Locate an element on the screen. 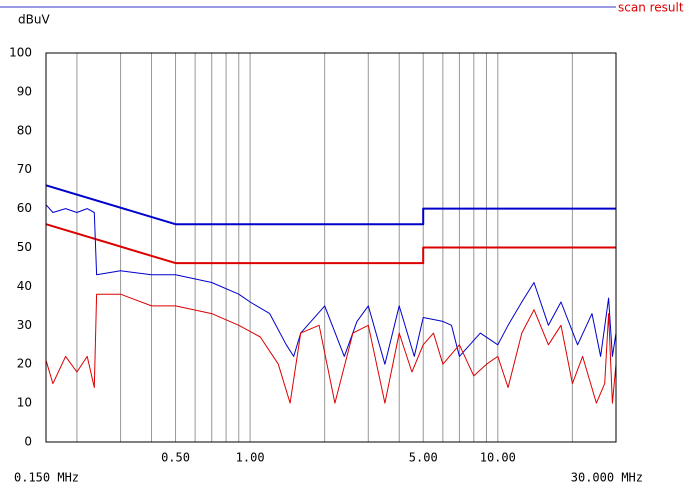 The height and width of the screenshot is (484, 694). chart-title: scan result is located at coordinates (651, 8).